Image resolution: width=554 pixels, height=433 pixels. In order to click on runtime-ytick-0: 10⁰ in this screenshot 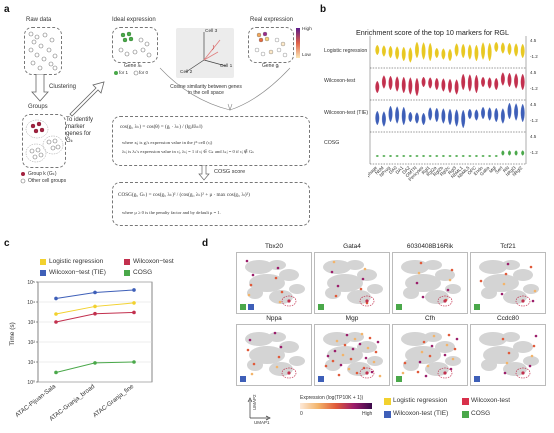, I will do `click(31, 383)`.